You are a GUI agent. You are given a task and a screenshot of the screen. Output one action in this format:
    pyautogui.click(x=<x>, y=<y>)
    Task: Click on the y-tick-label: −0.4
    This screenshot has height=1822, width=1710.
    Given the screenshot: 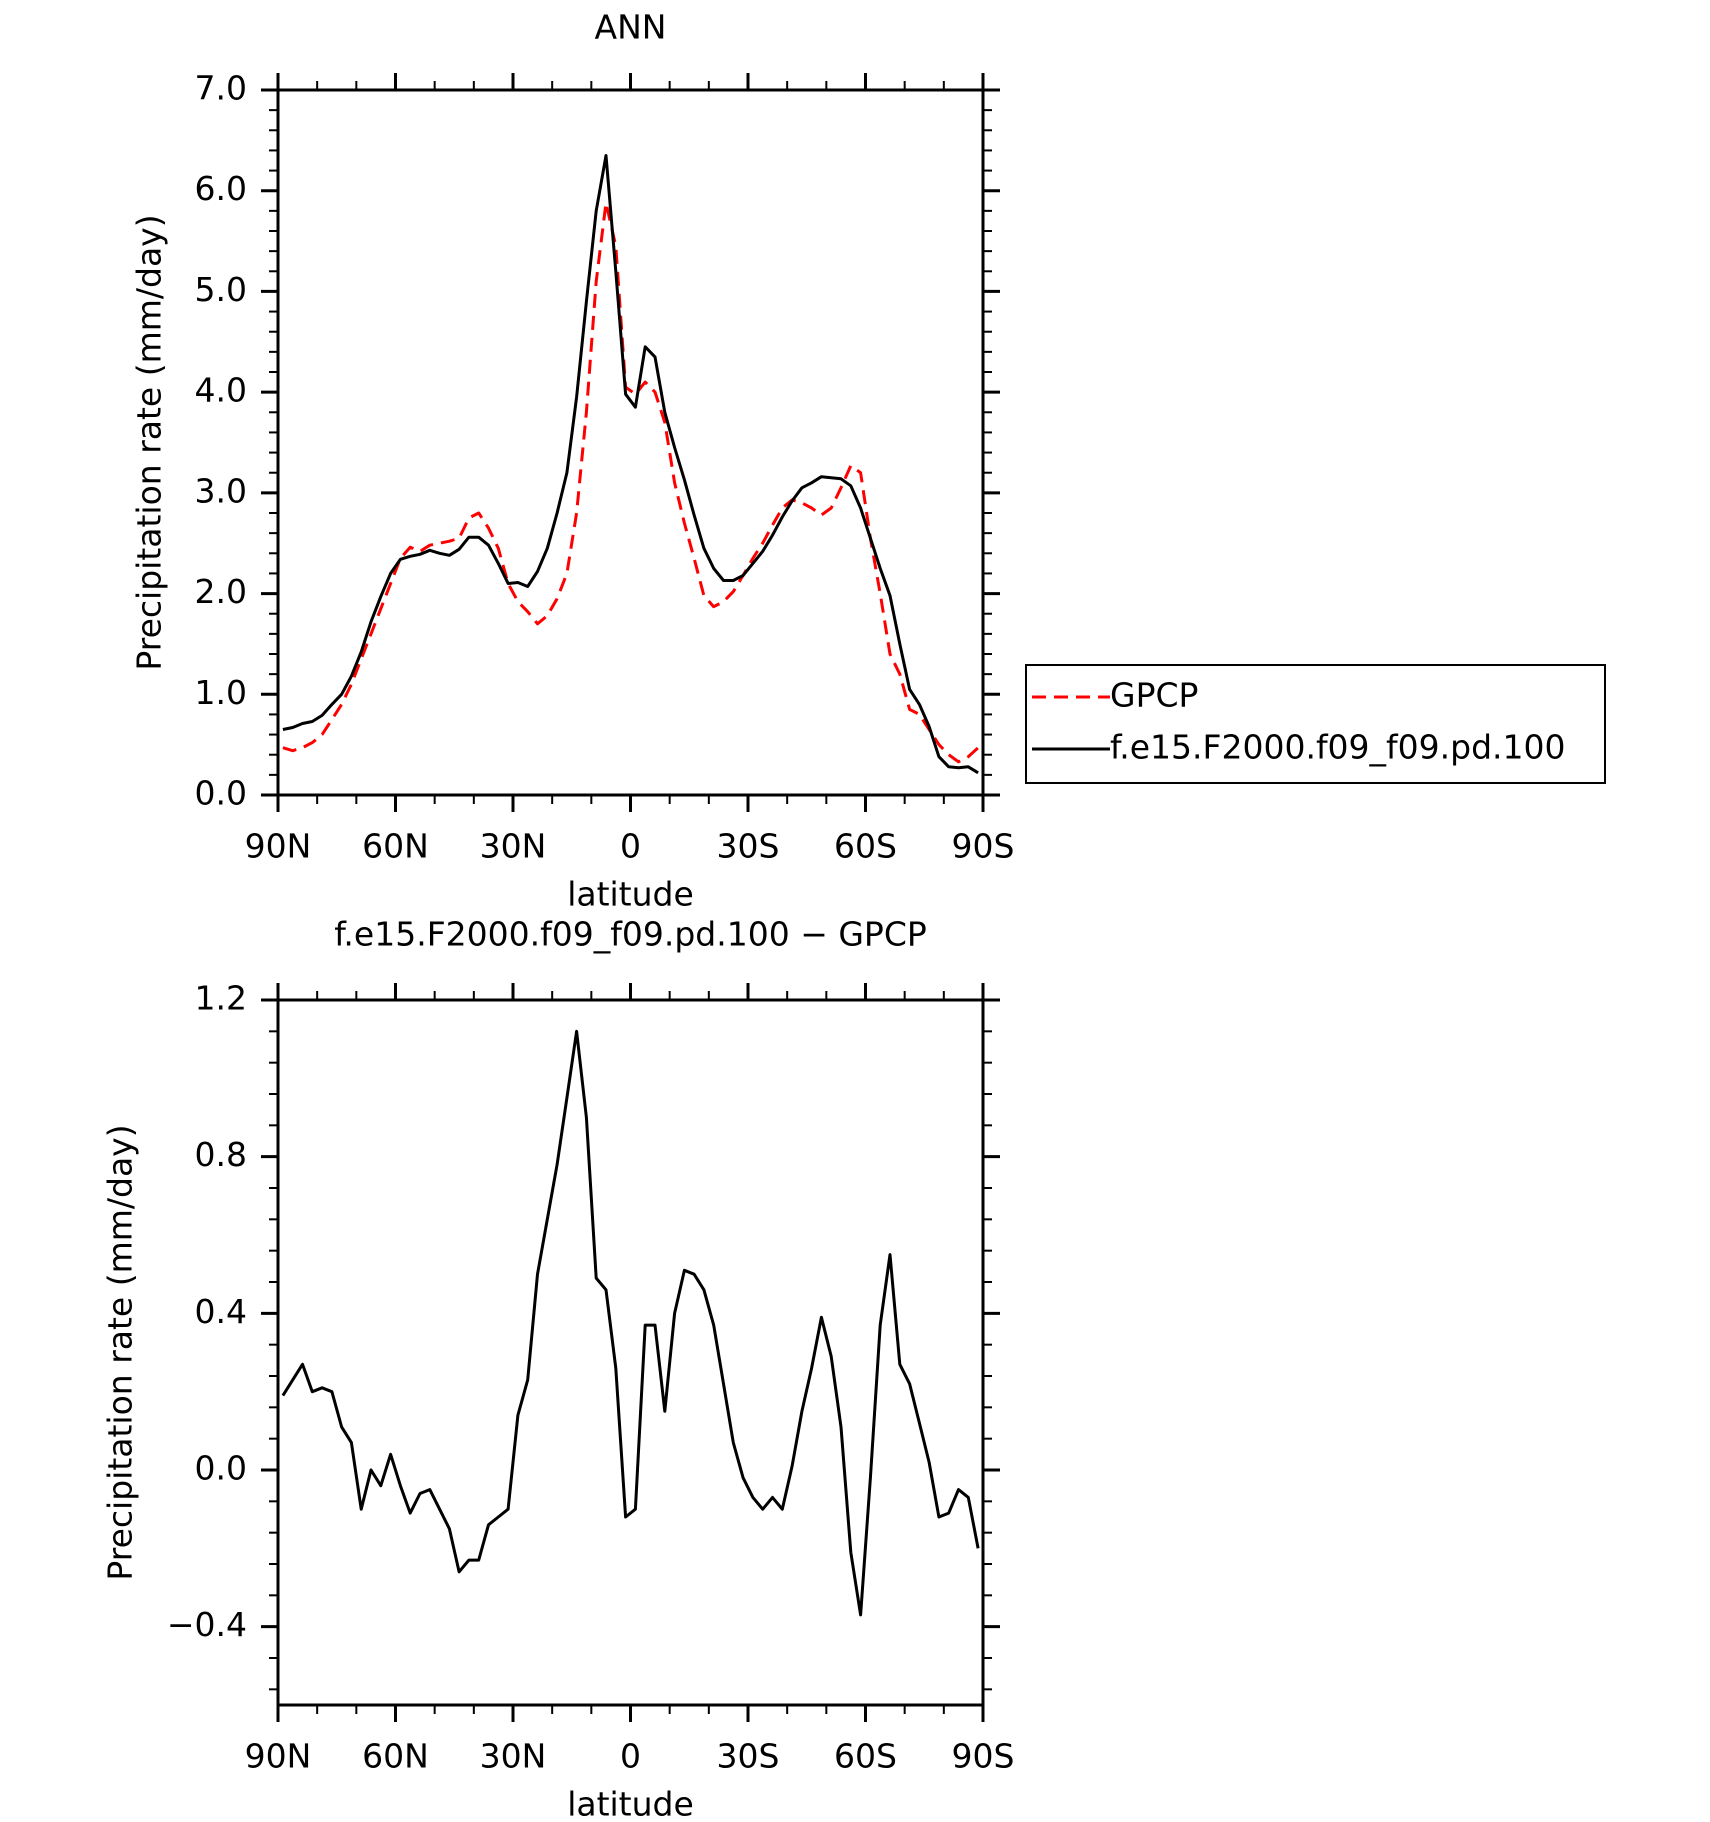 What is the action you would take?
    pyautogui.click(x=207, y=1624)
    